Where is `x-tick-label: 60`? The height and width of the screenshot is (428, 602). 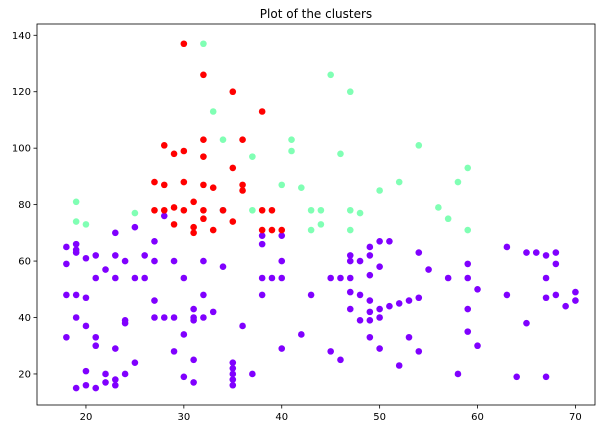
x-tick-label: 60 is located at coordinates (477, 417).